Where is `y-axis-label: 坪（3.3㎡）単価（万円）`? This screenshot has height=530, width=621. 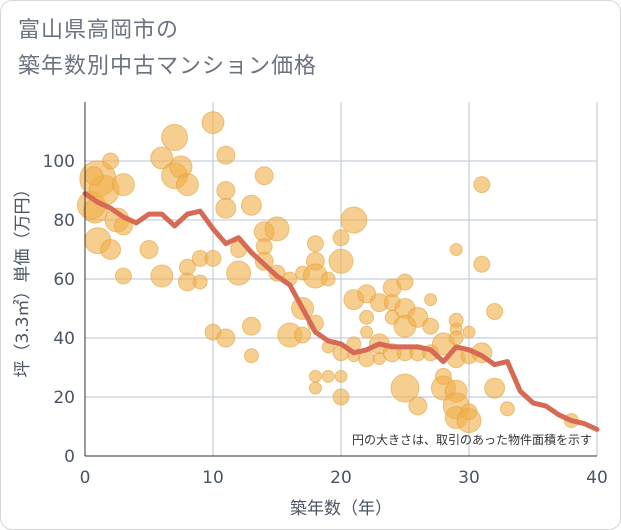 y-axis-label: 坪（3.3㎡）単価（万円） is located at coordinates (23, 278).